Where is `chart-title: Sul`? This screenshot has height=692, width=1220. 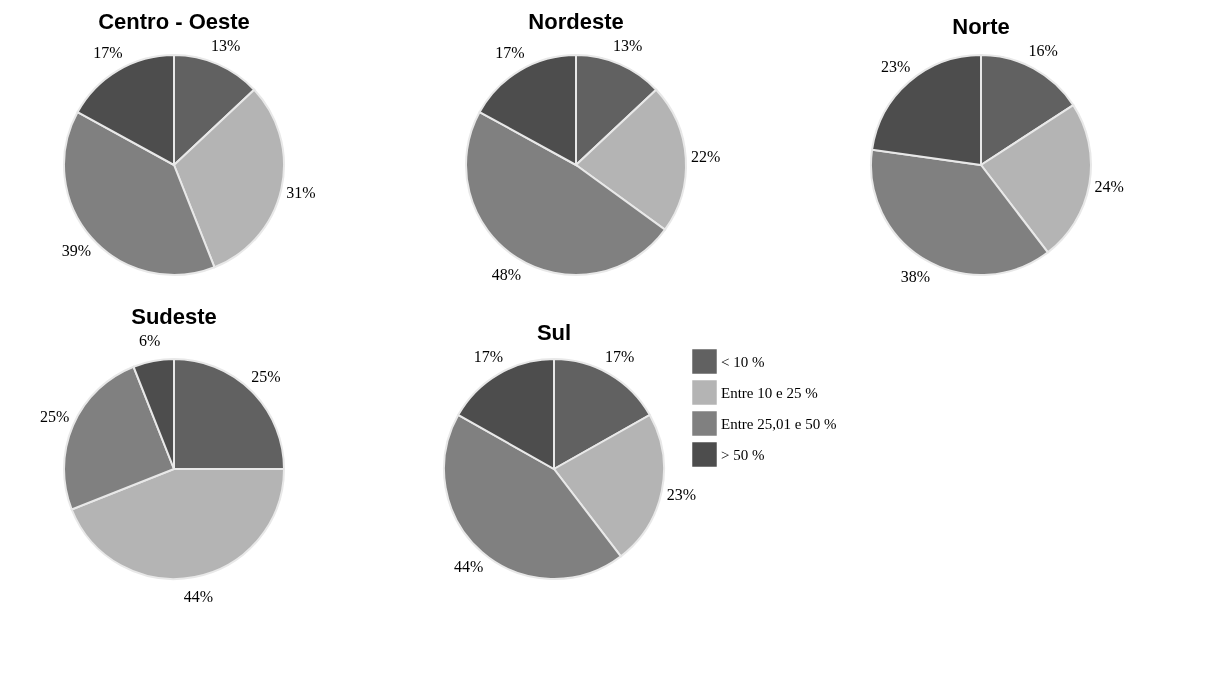 chart-title: Sul is located at coordinates (554, 332).